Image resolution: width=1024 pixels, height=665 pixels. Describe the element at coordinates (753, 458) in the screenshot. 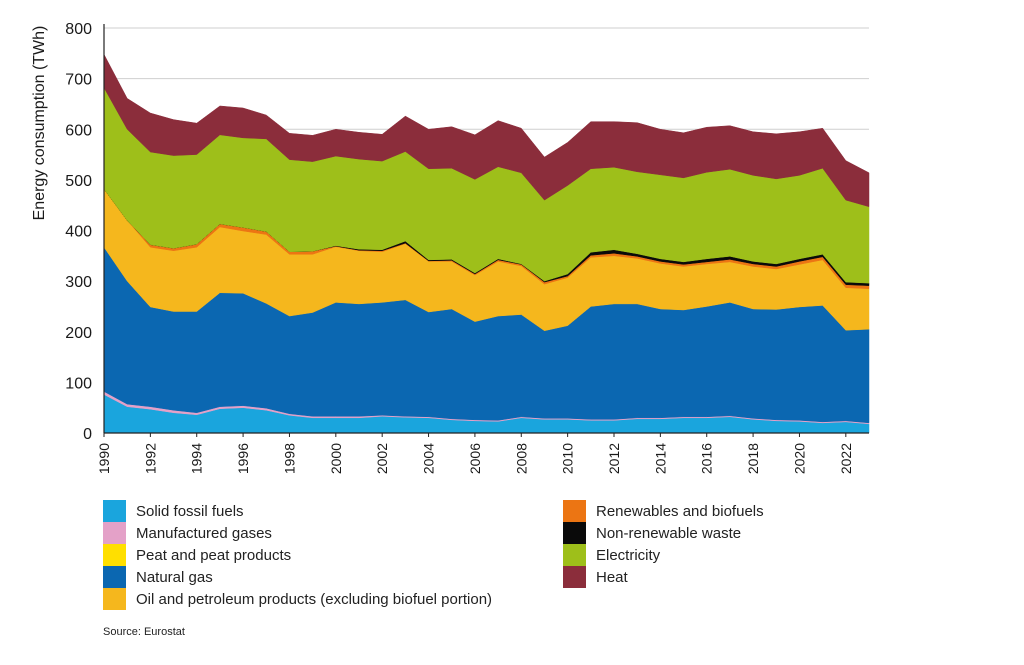

I see `x-tick-label: 2018` at that location.